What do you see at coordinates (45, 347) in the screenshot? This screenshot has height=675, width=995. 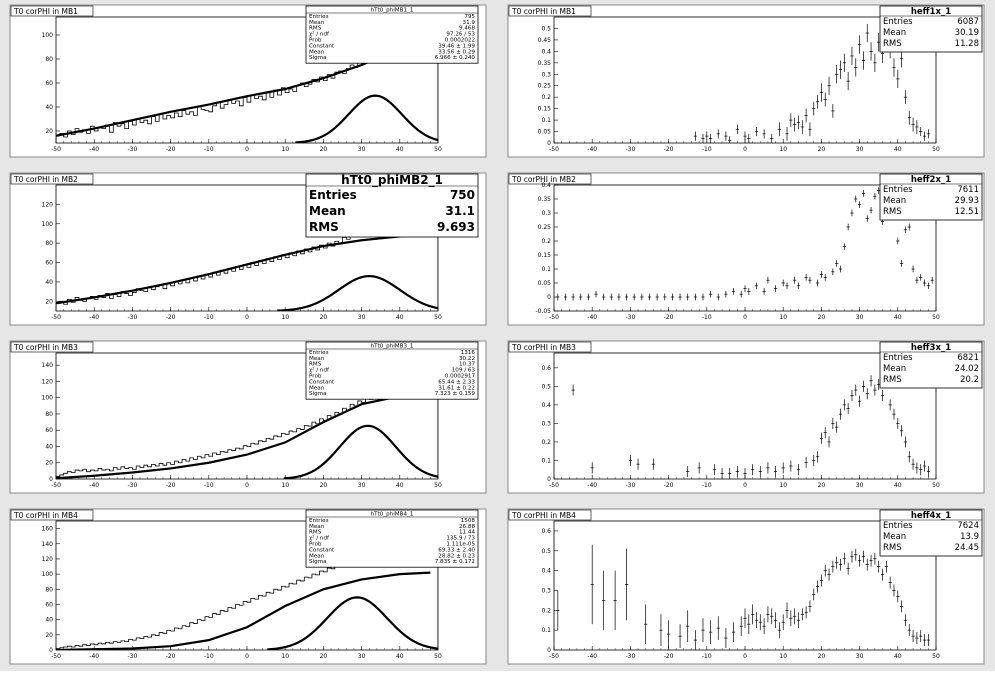 I see `chart-title: T0 corPHI in MB3` at bounding box center [45, 347].